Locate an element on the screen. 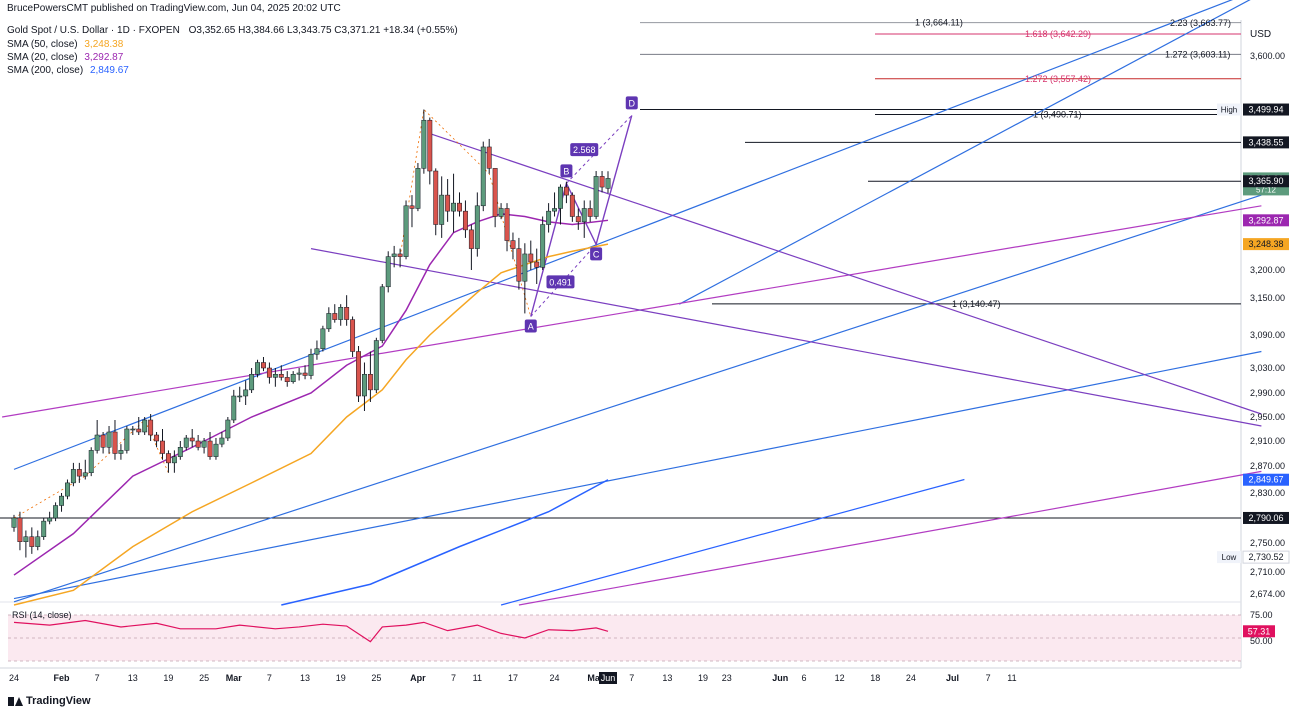 This screenshot has width=1301, height=711. rsi-value-tag is located at coordinates (1259, 631).